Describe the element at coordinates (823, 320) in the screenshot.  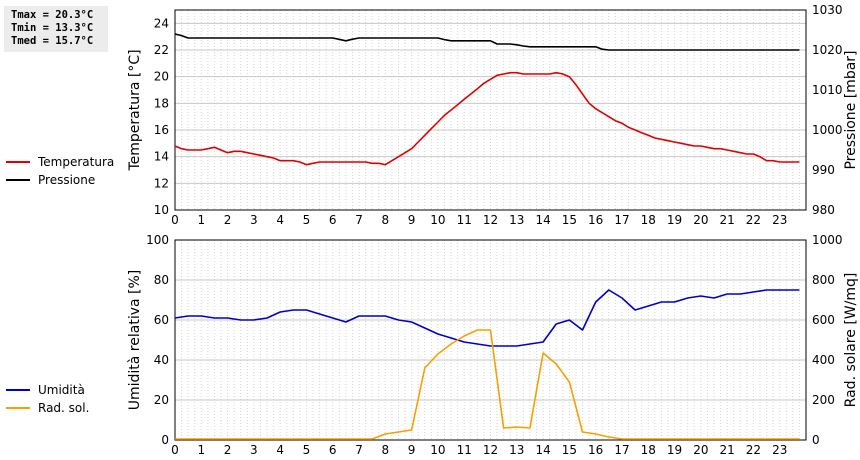
I see `y2-tick-label: 600` at that location.